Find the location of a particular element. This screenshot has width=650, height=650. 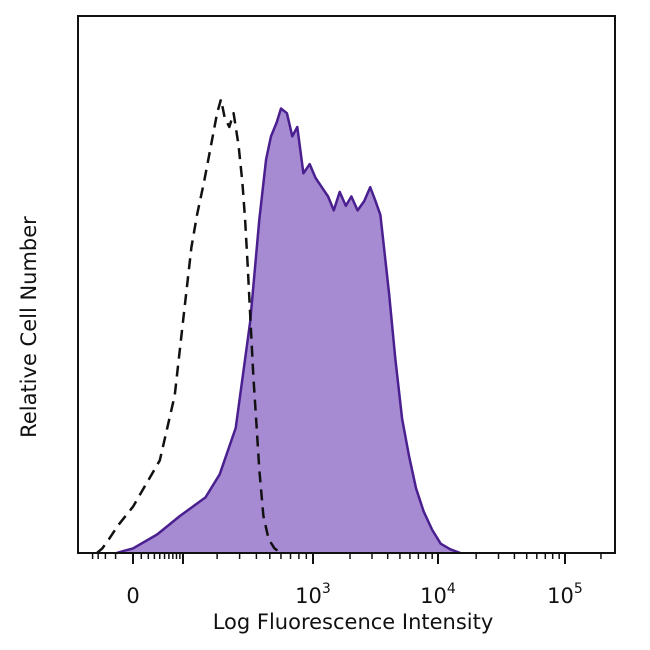

x-tick-label: 10⁵ is located at coordinates (565, 594).